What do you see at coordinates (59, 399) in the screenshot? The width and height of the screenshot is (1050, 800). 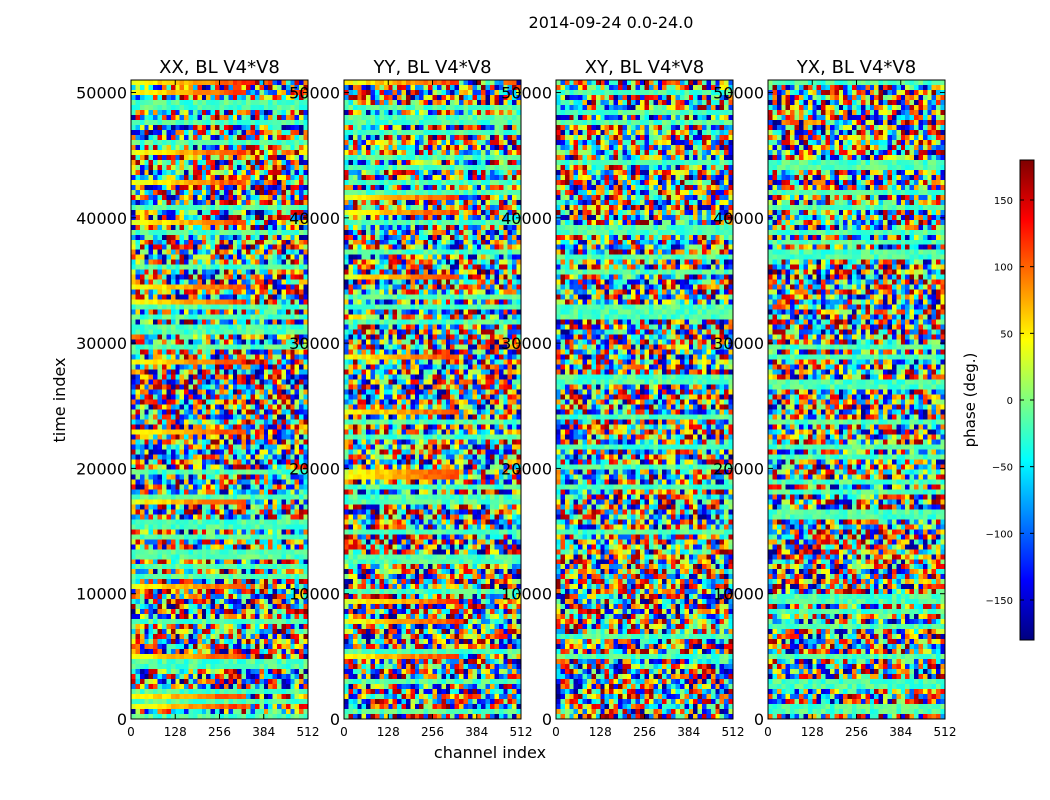 I see `y-axis-label: time index` at bounding box center [59, 399].